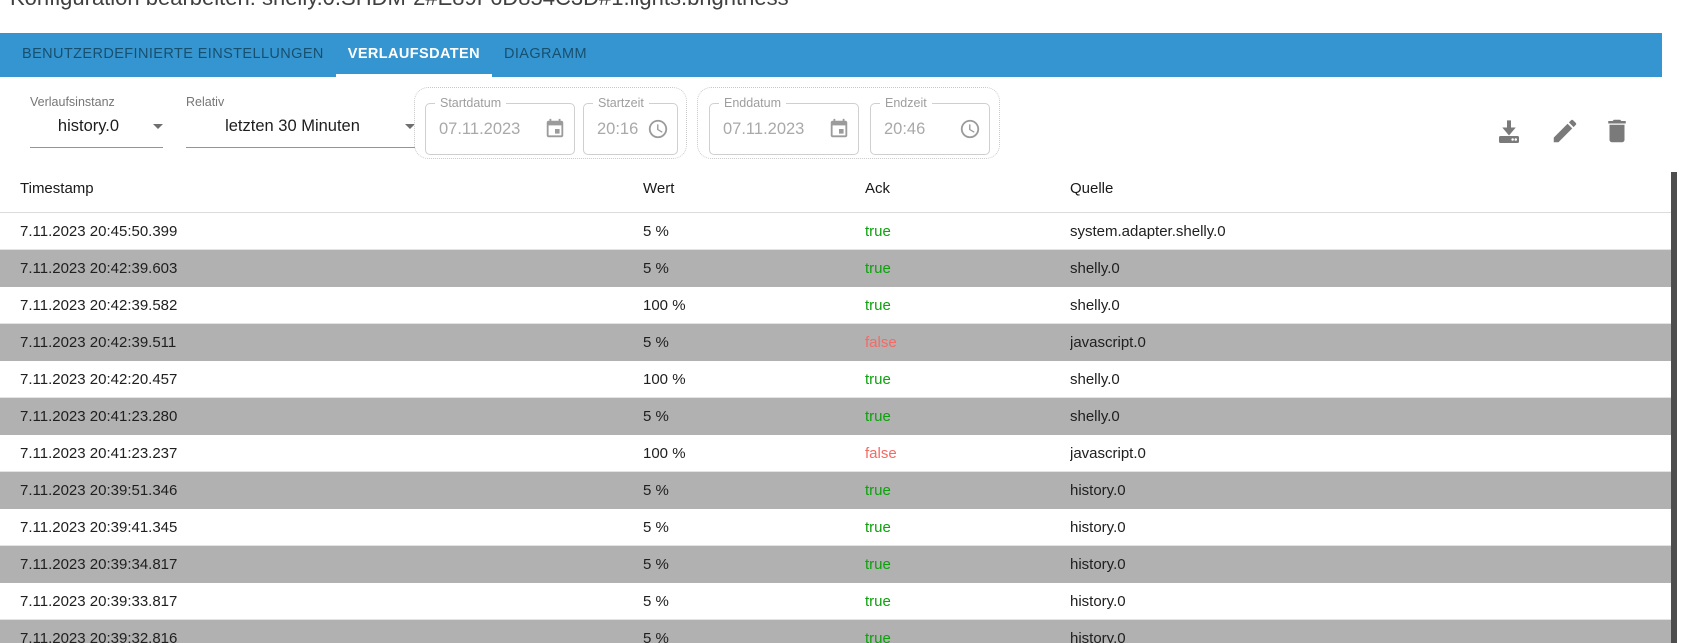 This screenshot has height=643, width=1681. Describe the element at coordinates (99, 453) in the screenshot. I see `cell-timestamp: 7.11.2023 20:41:23.237` at that location.